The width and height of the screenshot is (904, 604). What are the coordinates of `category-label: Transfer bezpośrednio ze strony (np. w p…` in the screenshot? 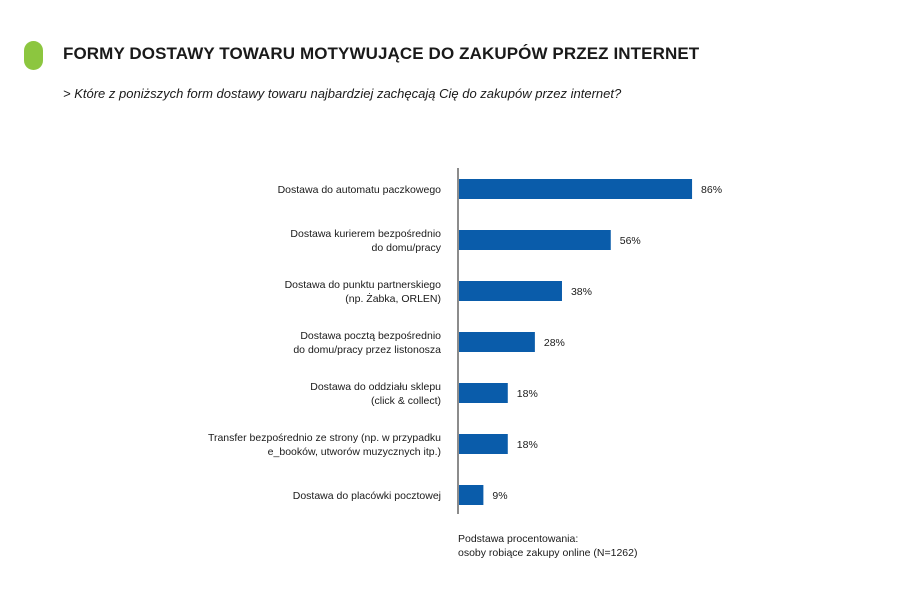 It's located at (324, 438).